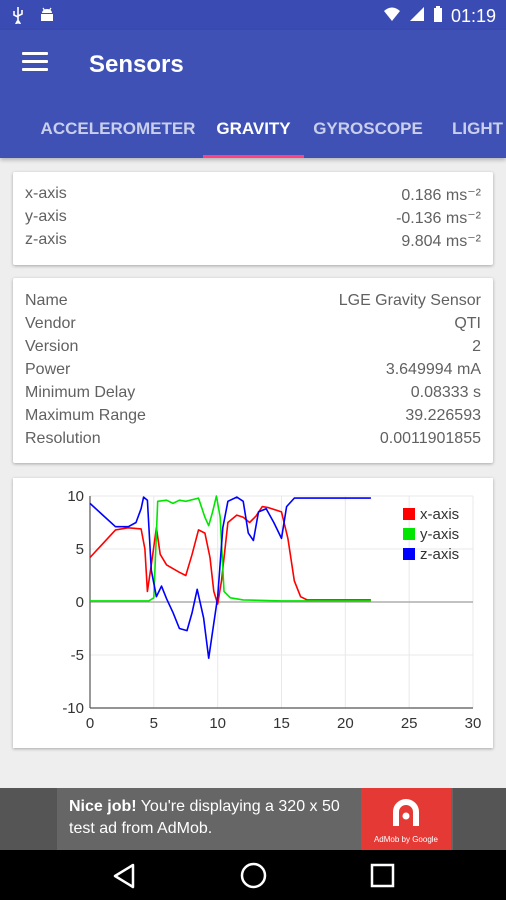 The image size is (506, 900). I want to click on x-tick-label: 0, so click(90, 723).